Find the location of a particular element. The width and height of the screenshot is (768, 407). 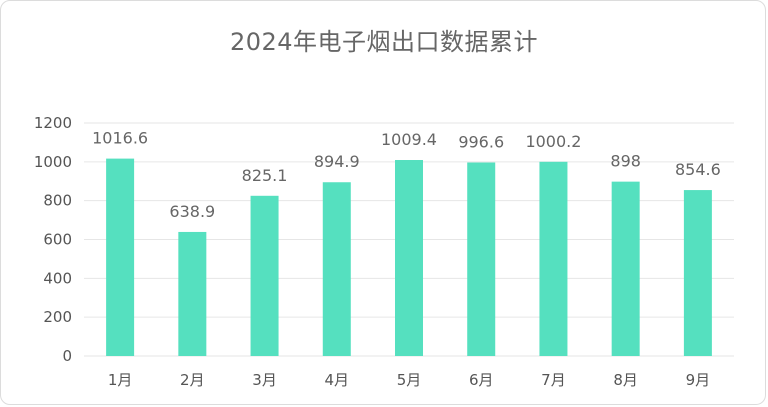

x-tick-label: 7月 is located at coordinates (553, 380).